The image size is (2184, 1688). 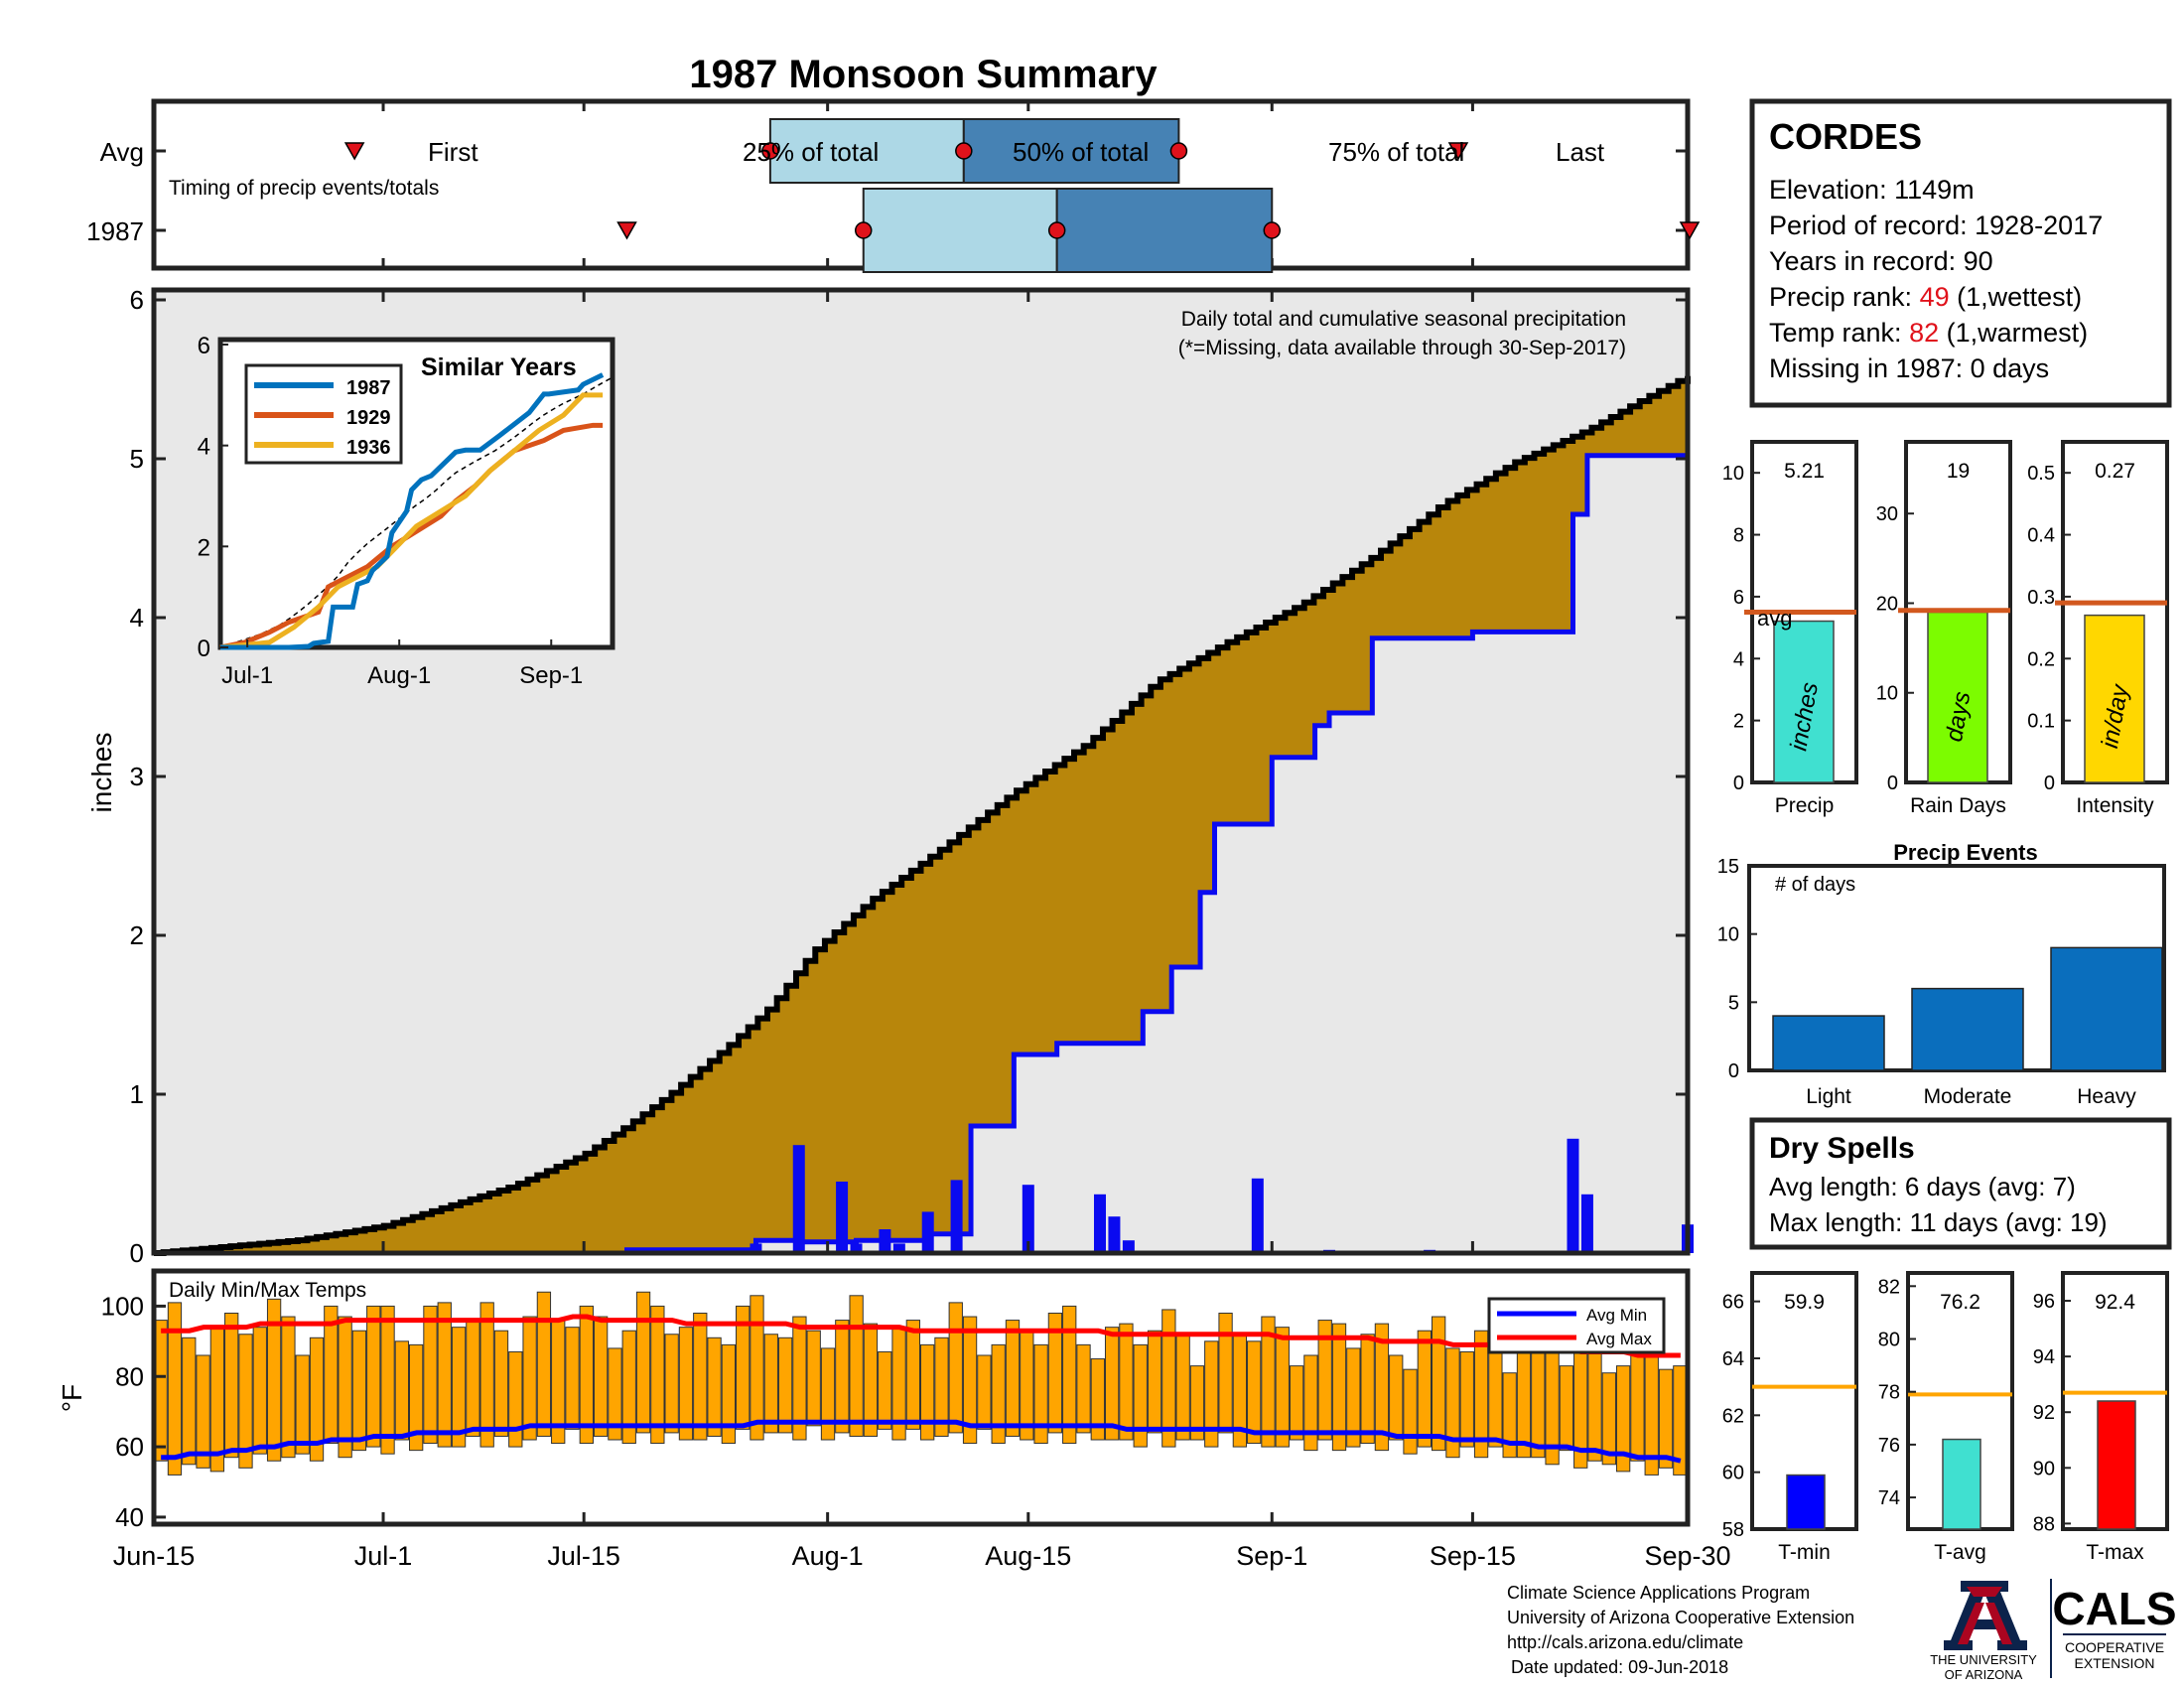 I want to click on footer-line-3: http://cals.arizona.edu/climate, so click(x=1625, y=1642).